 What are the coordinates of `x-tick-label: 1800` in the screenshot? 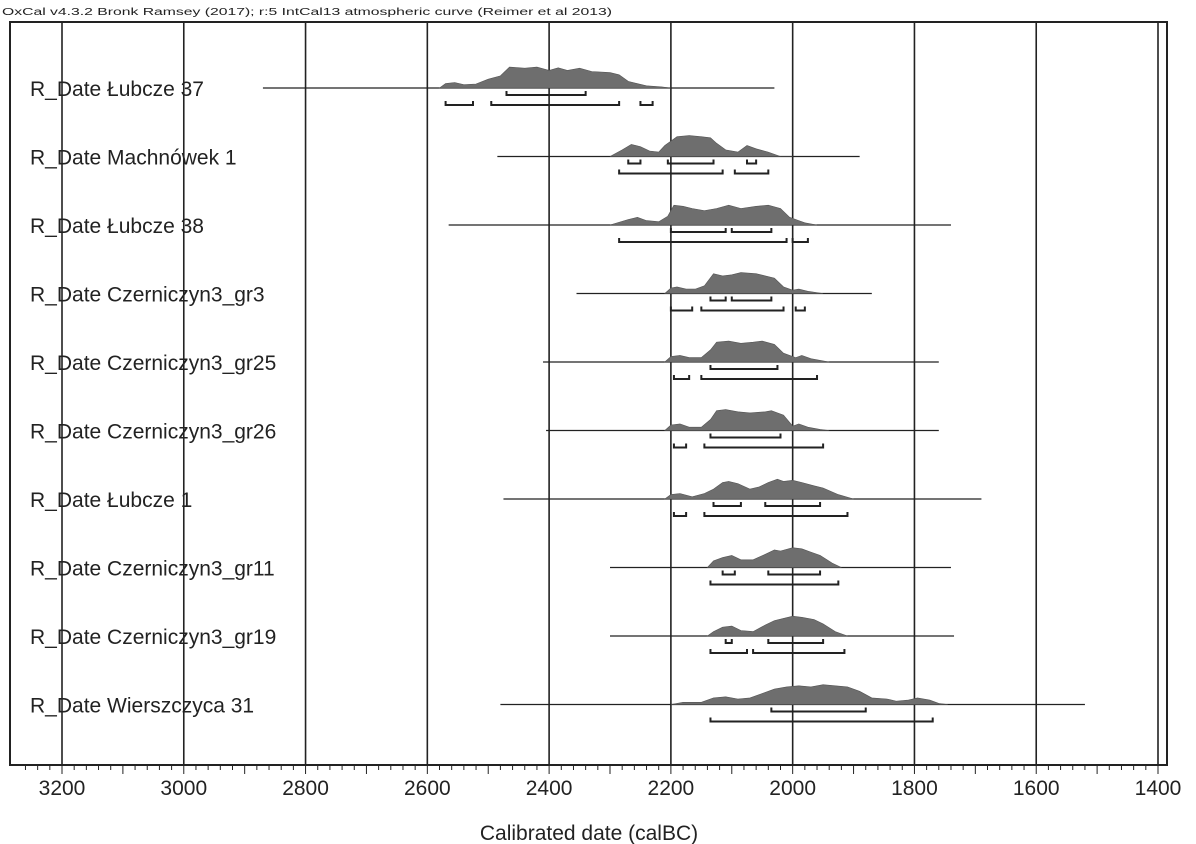 It's located at (914, 788).